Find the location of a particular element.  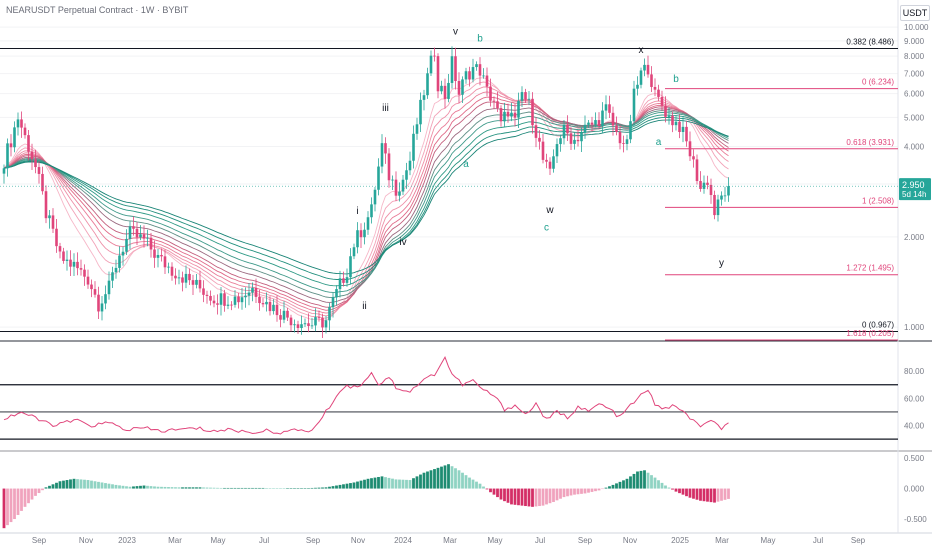

rsi-tick-label: 40.00 is located at coordinates (914, 426).